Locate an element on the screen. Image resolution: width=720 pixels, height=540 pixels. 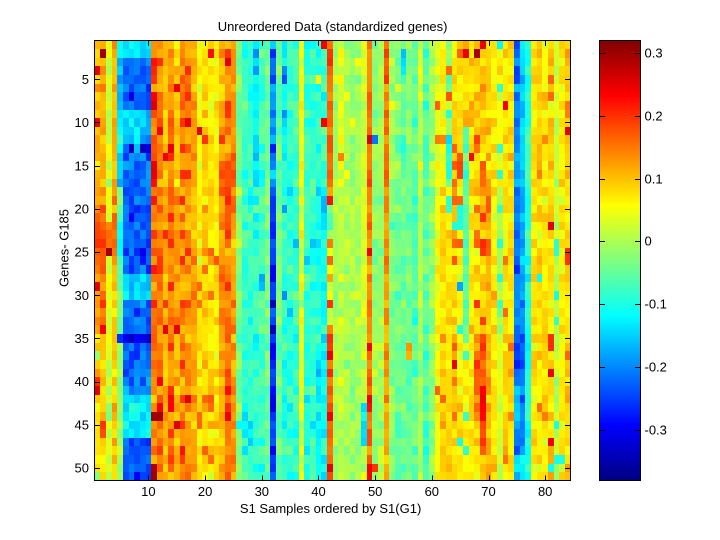
svg-text: 80 is located at coordinates (545, 491).